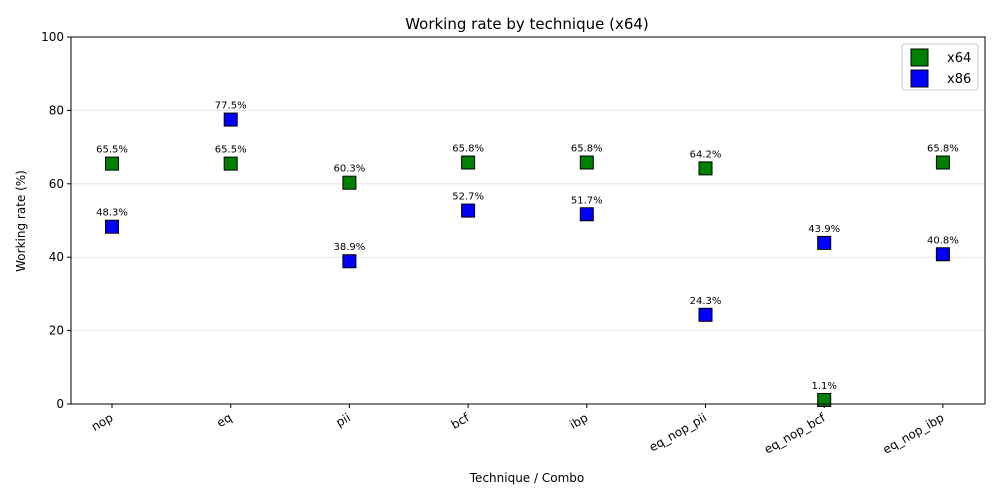 The height and width of the screenshot is (500, 1000). I want to click on data-label-x86-eq_nop_ibp: 40.8%, so click(943, 240).